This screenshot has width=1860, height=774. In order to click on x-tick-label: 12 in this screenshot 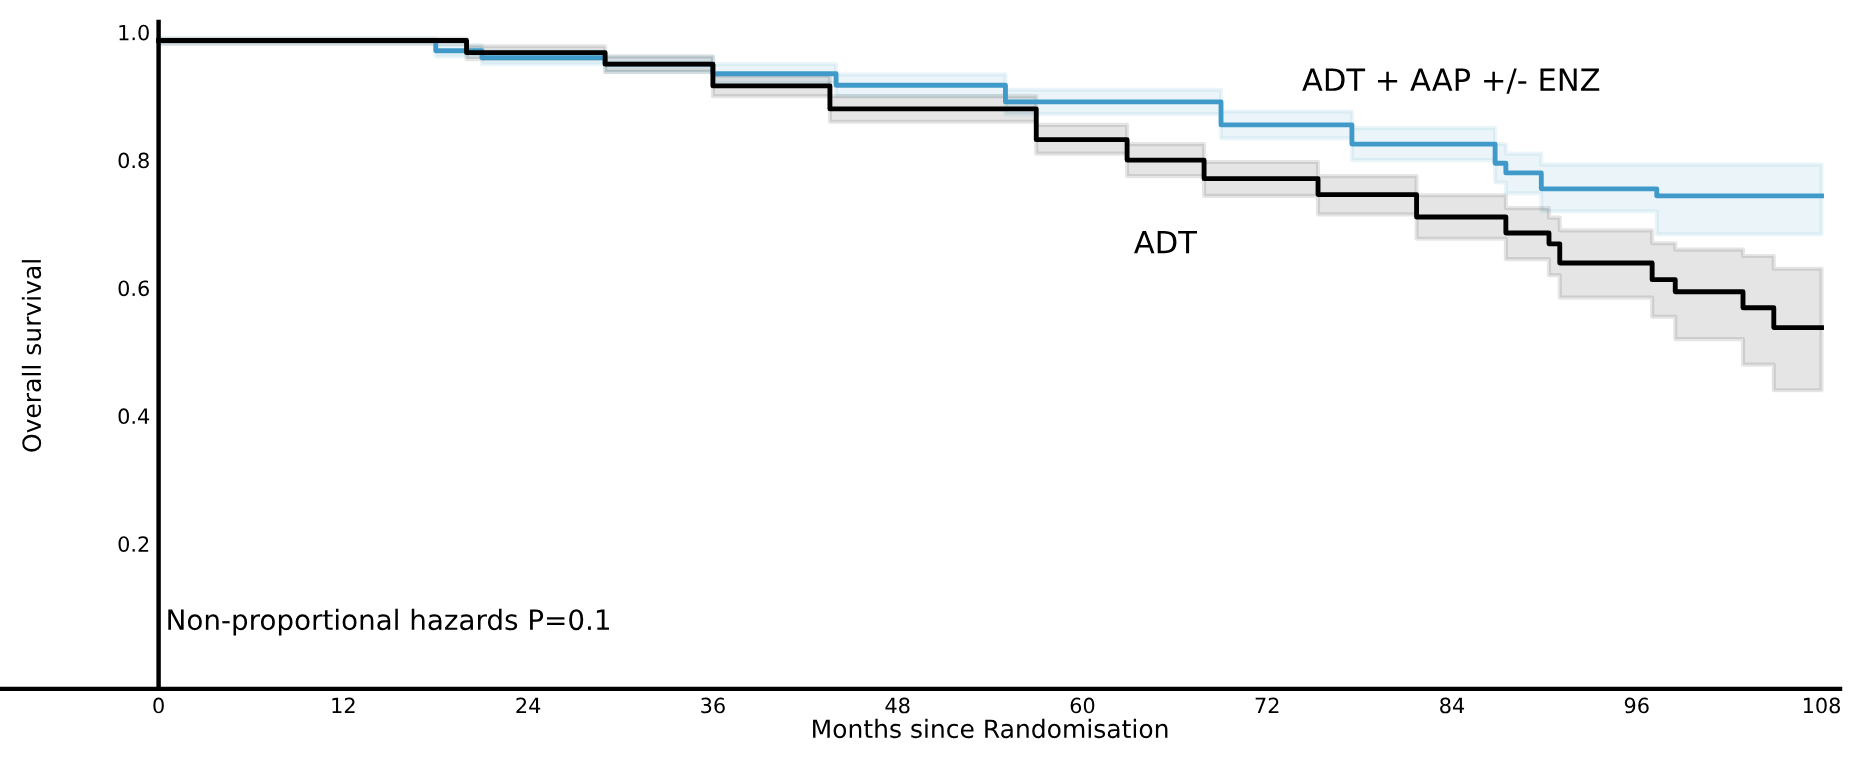, I will do `click(343, 705)`.